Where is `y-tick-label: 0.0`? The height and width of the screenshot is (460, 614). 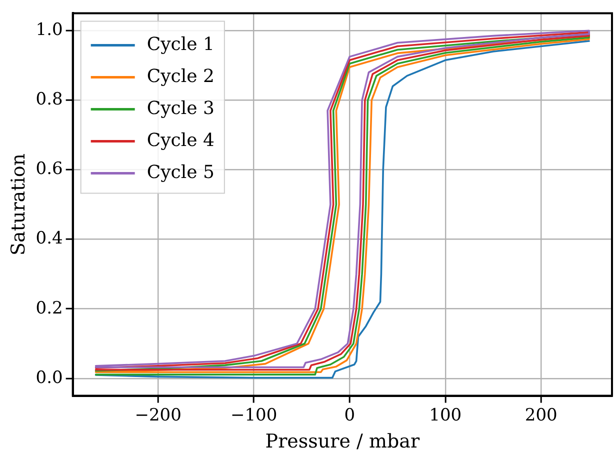 y-tick-label: 0.0 is located at coordinates (49, 378).